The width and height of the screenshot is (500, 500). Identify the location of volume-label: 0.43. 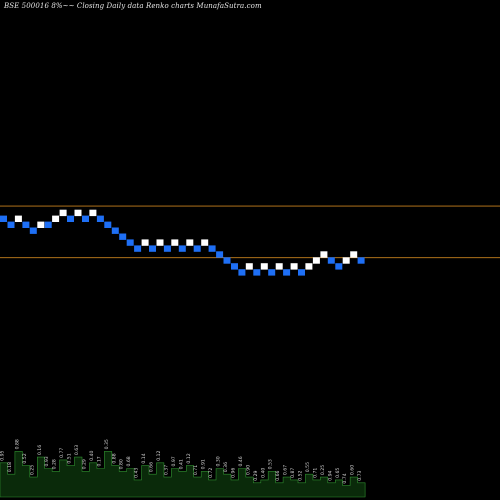
(137, 473).